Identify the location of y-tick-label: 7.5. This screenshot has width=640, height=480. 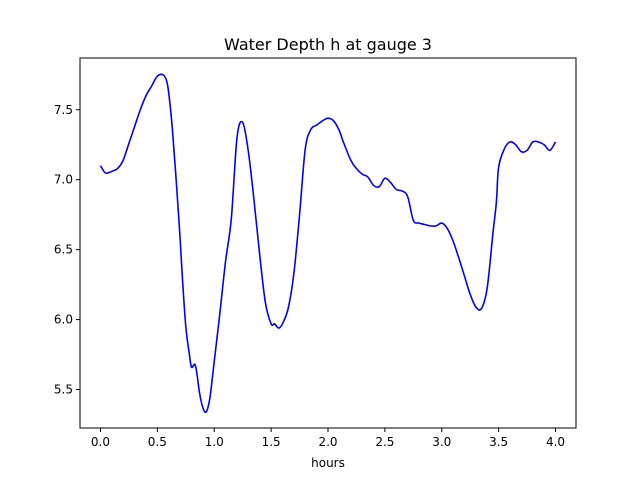
(63, 110).